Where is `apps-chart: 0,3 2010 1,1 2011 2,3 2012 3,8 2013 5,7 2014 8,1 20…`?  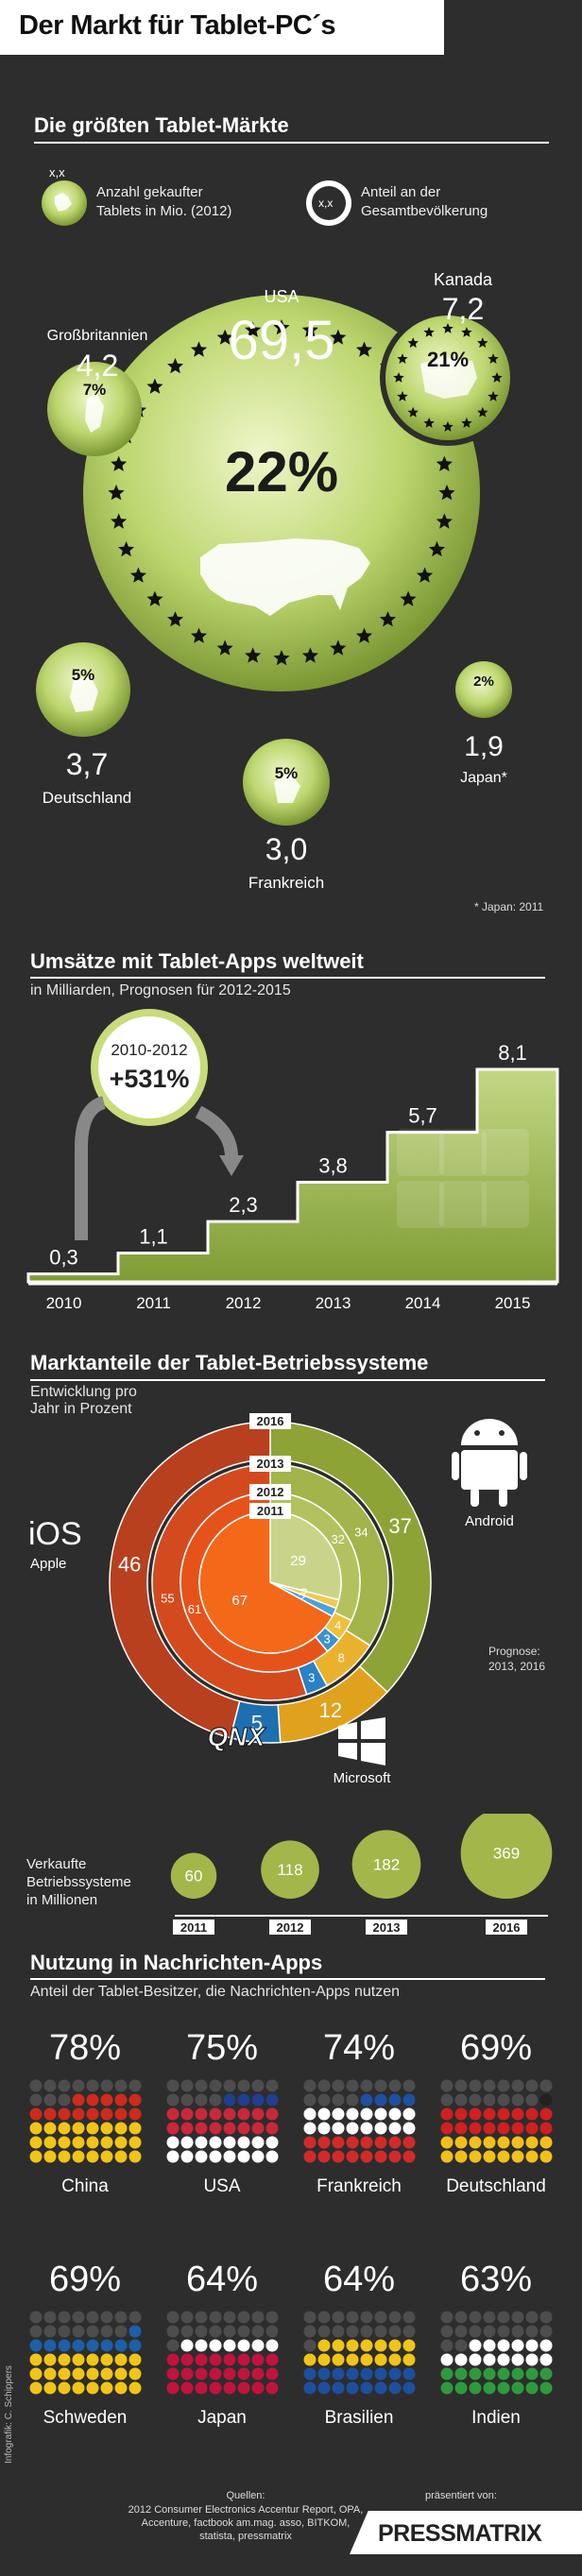 apps-chart: 0,3 2010 1,1 2011 2,3 2012 3,8 2013 5,7 2014 8,1 20… is located at coordinates (292, 1161).